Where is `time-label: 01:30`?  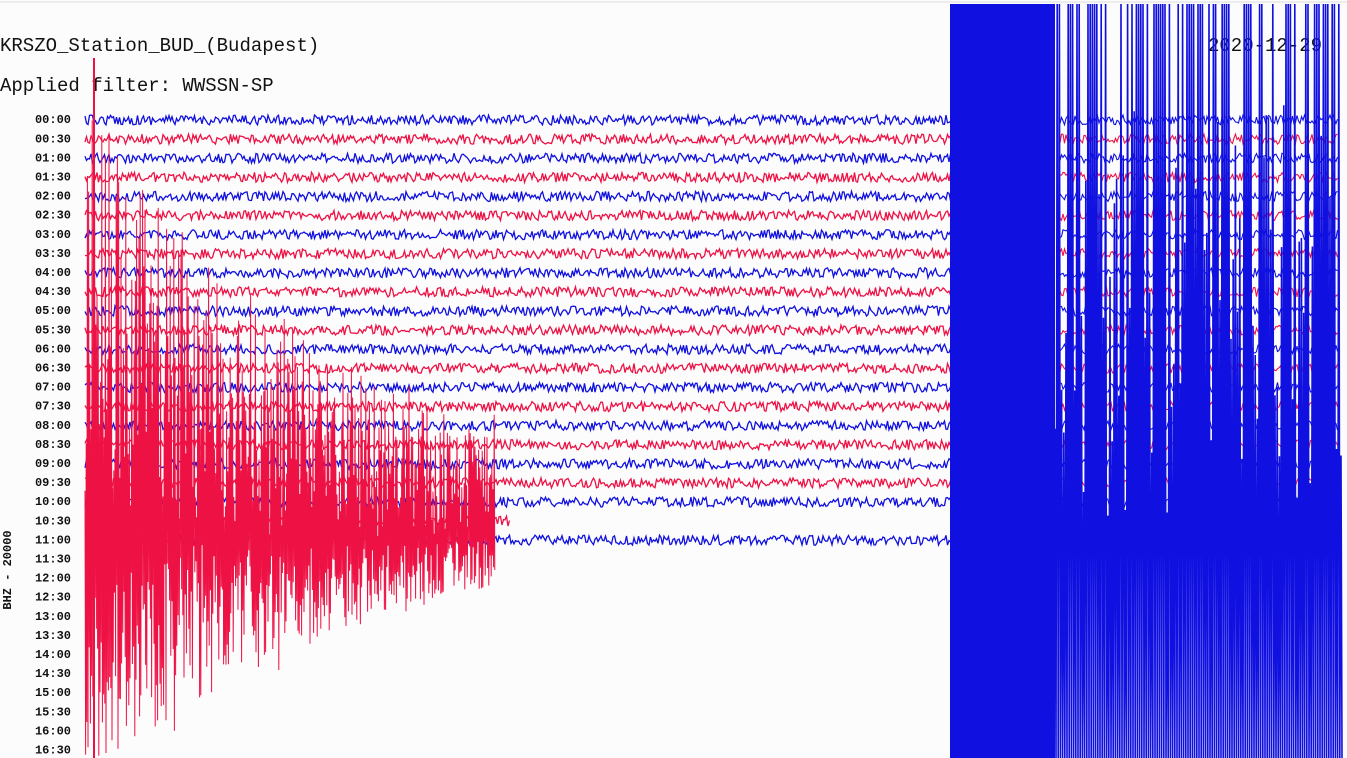
time-label: 01:30 is located at coordinates (53, 177).